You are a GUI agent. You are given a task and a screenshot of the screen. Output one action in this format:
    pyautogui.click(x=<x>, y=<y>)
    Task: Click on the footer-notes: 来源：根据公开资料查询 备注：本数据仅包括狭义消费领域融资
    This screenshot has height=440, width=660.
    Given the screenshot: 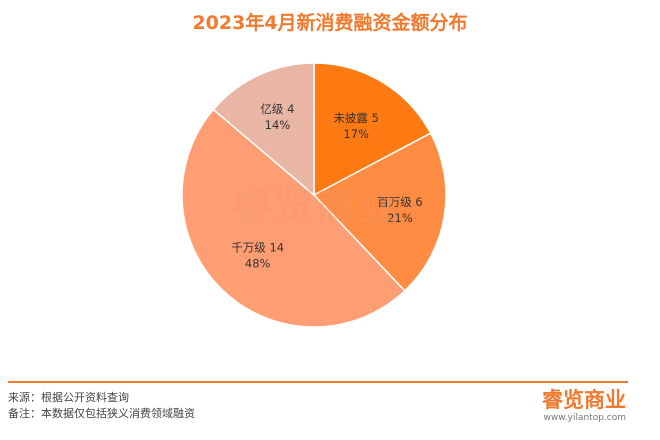 What is the action you would take?
    pyautogui.click(x=101, y=406)
    